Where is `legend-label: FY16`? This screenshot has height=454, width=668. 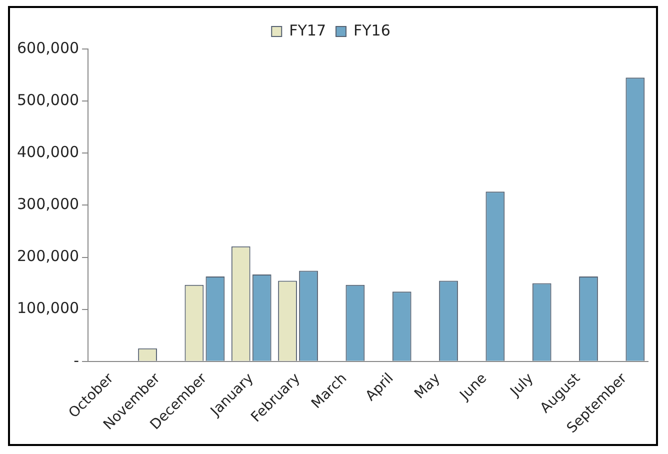 legend-label: FY16 is located at coordinates (372, 30).